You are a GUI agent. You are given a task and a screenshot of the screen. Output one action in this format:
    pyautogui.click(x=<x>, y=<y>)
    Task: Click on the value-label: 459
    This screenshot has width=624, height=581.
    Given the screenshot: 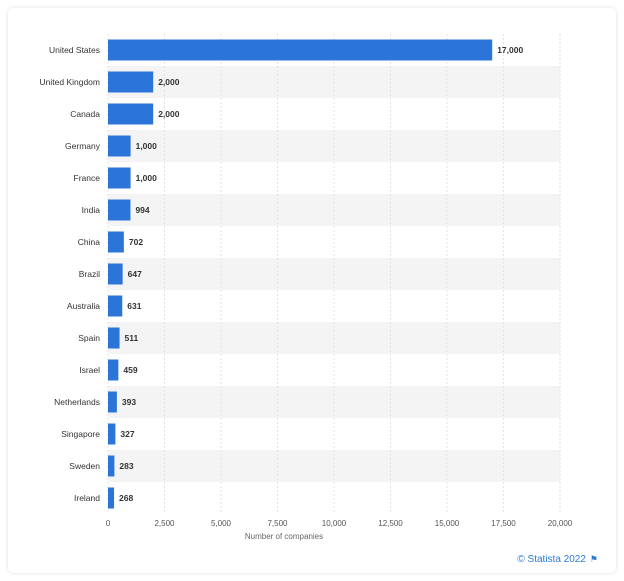 What is the action you would take?
    pyautogui.click(x=130, y=370)
    